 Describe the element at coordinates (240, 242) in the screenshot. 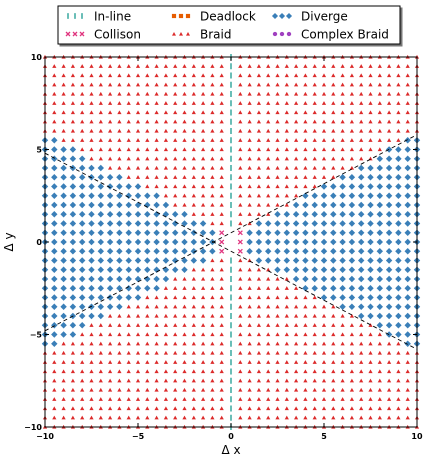

I see `collision-point` at that location.